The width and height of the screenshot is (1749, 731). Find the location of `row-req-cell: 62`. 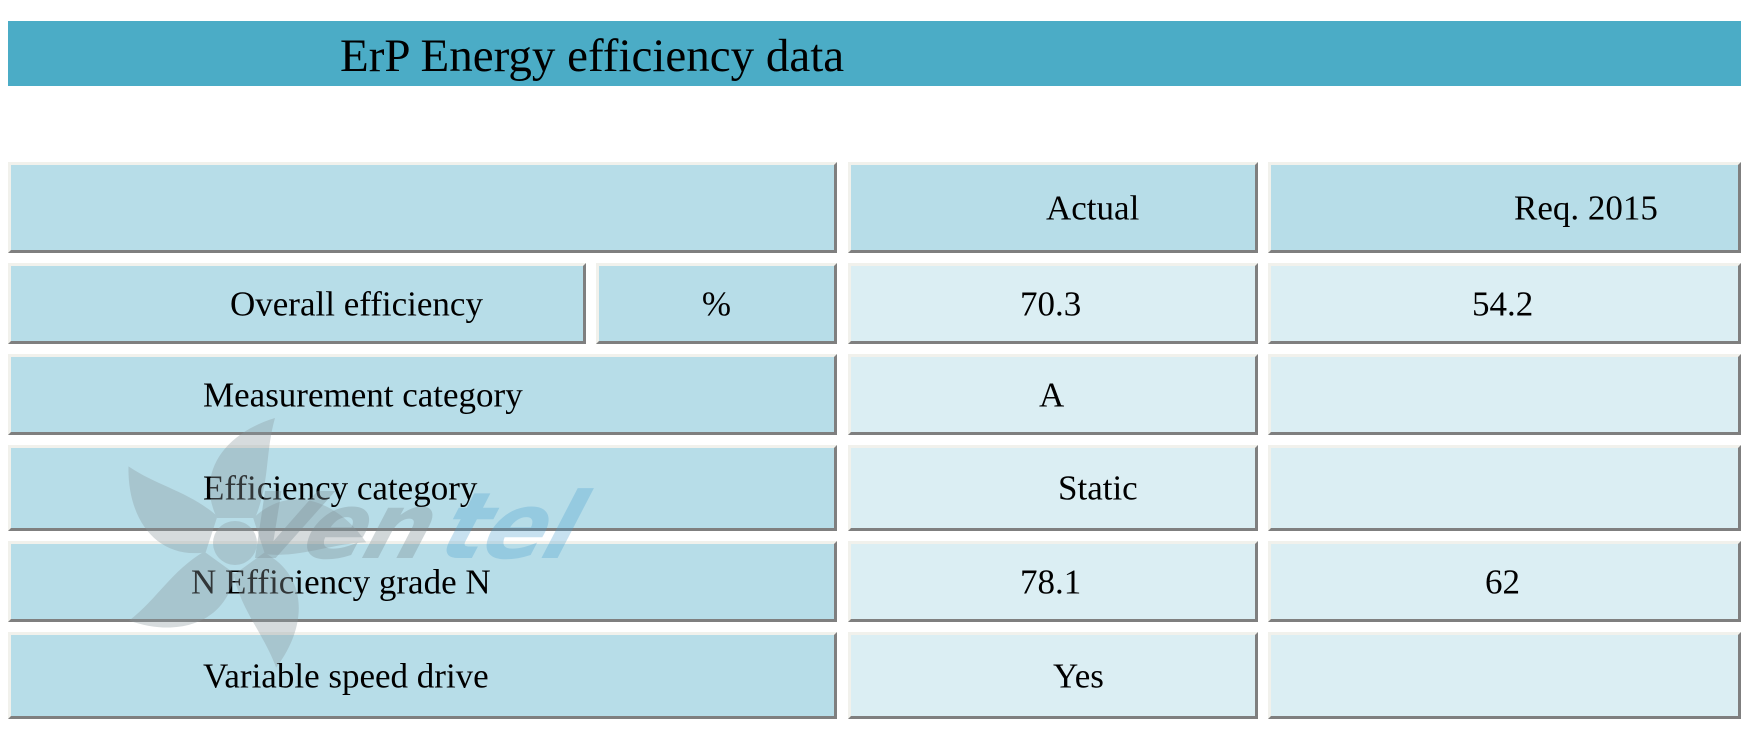

row-req-cell: 62 is located at coordinates (1504, 581).